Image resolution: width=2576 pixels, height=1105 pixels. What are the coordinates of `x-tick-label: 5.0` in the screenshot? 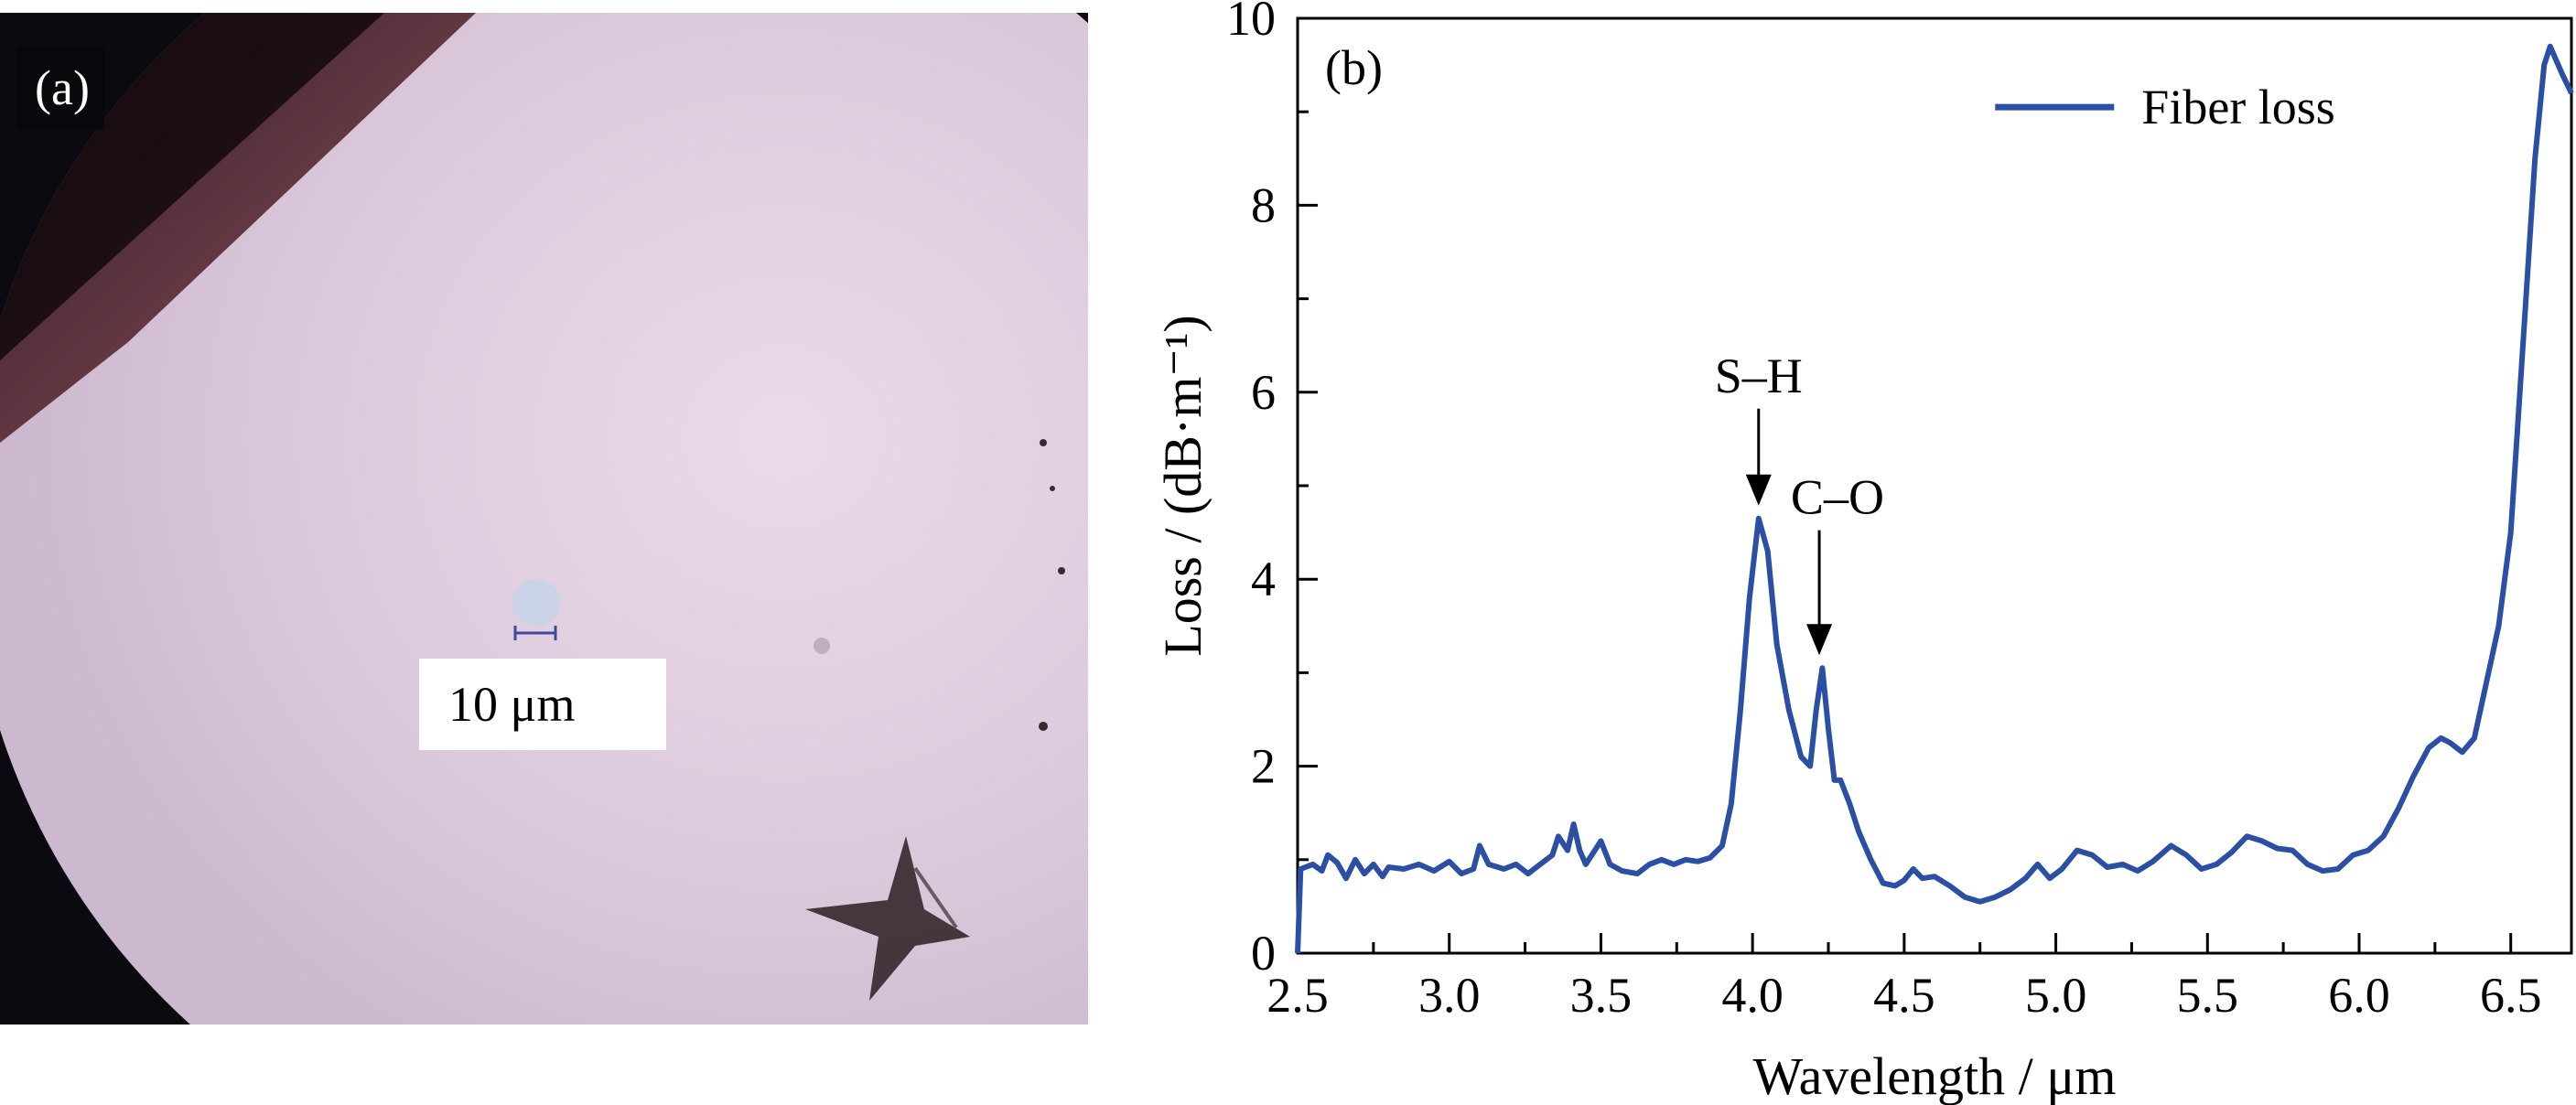 It's located at (2056, 995).